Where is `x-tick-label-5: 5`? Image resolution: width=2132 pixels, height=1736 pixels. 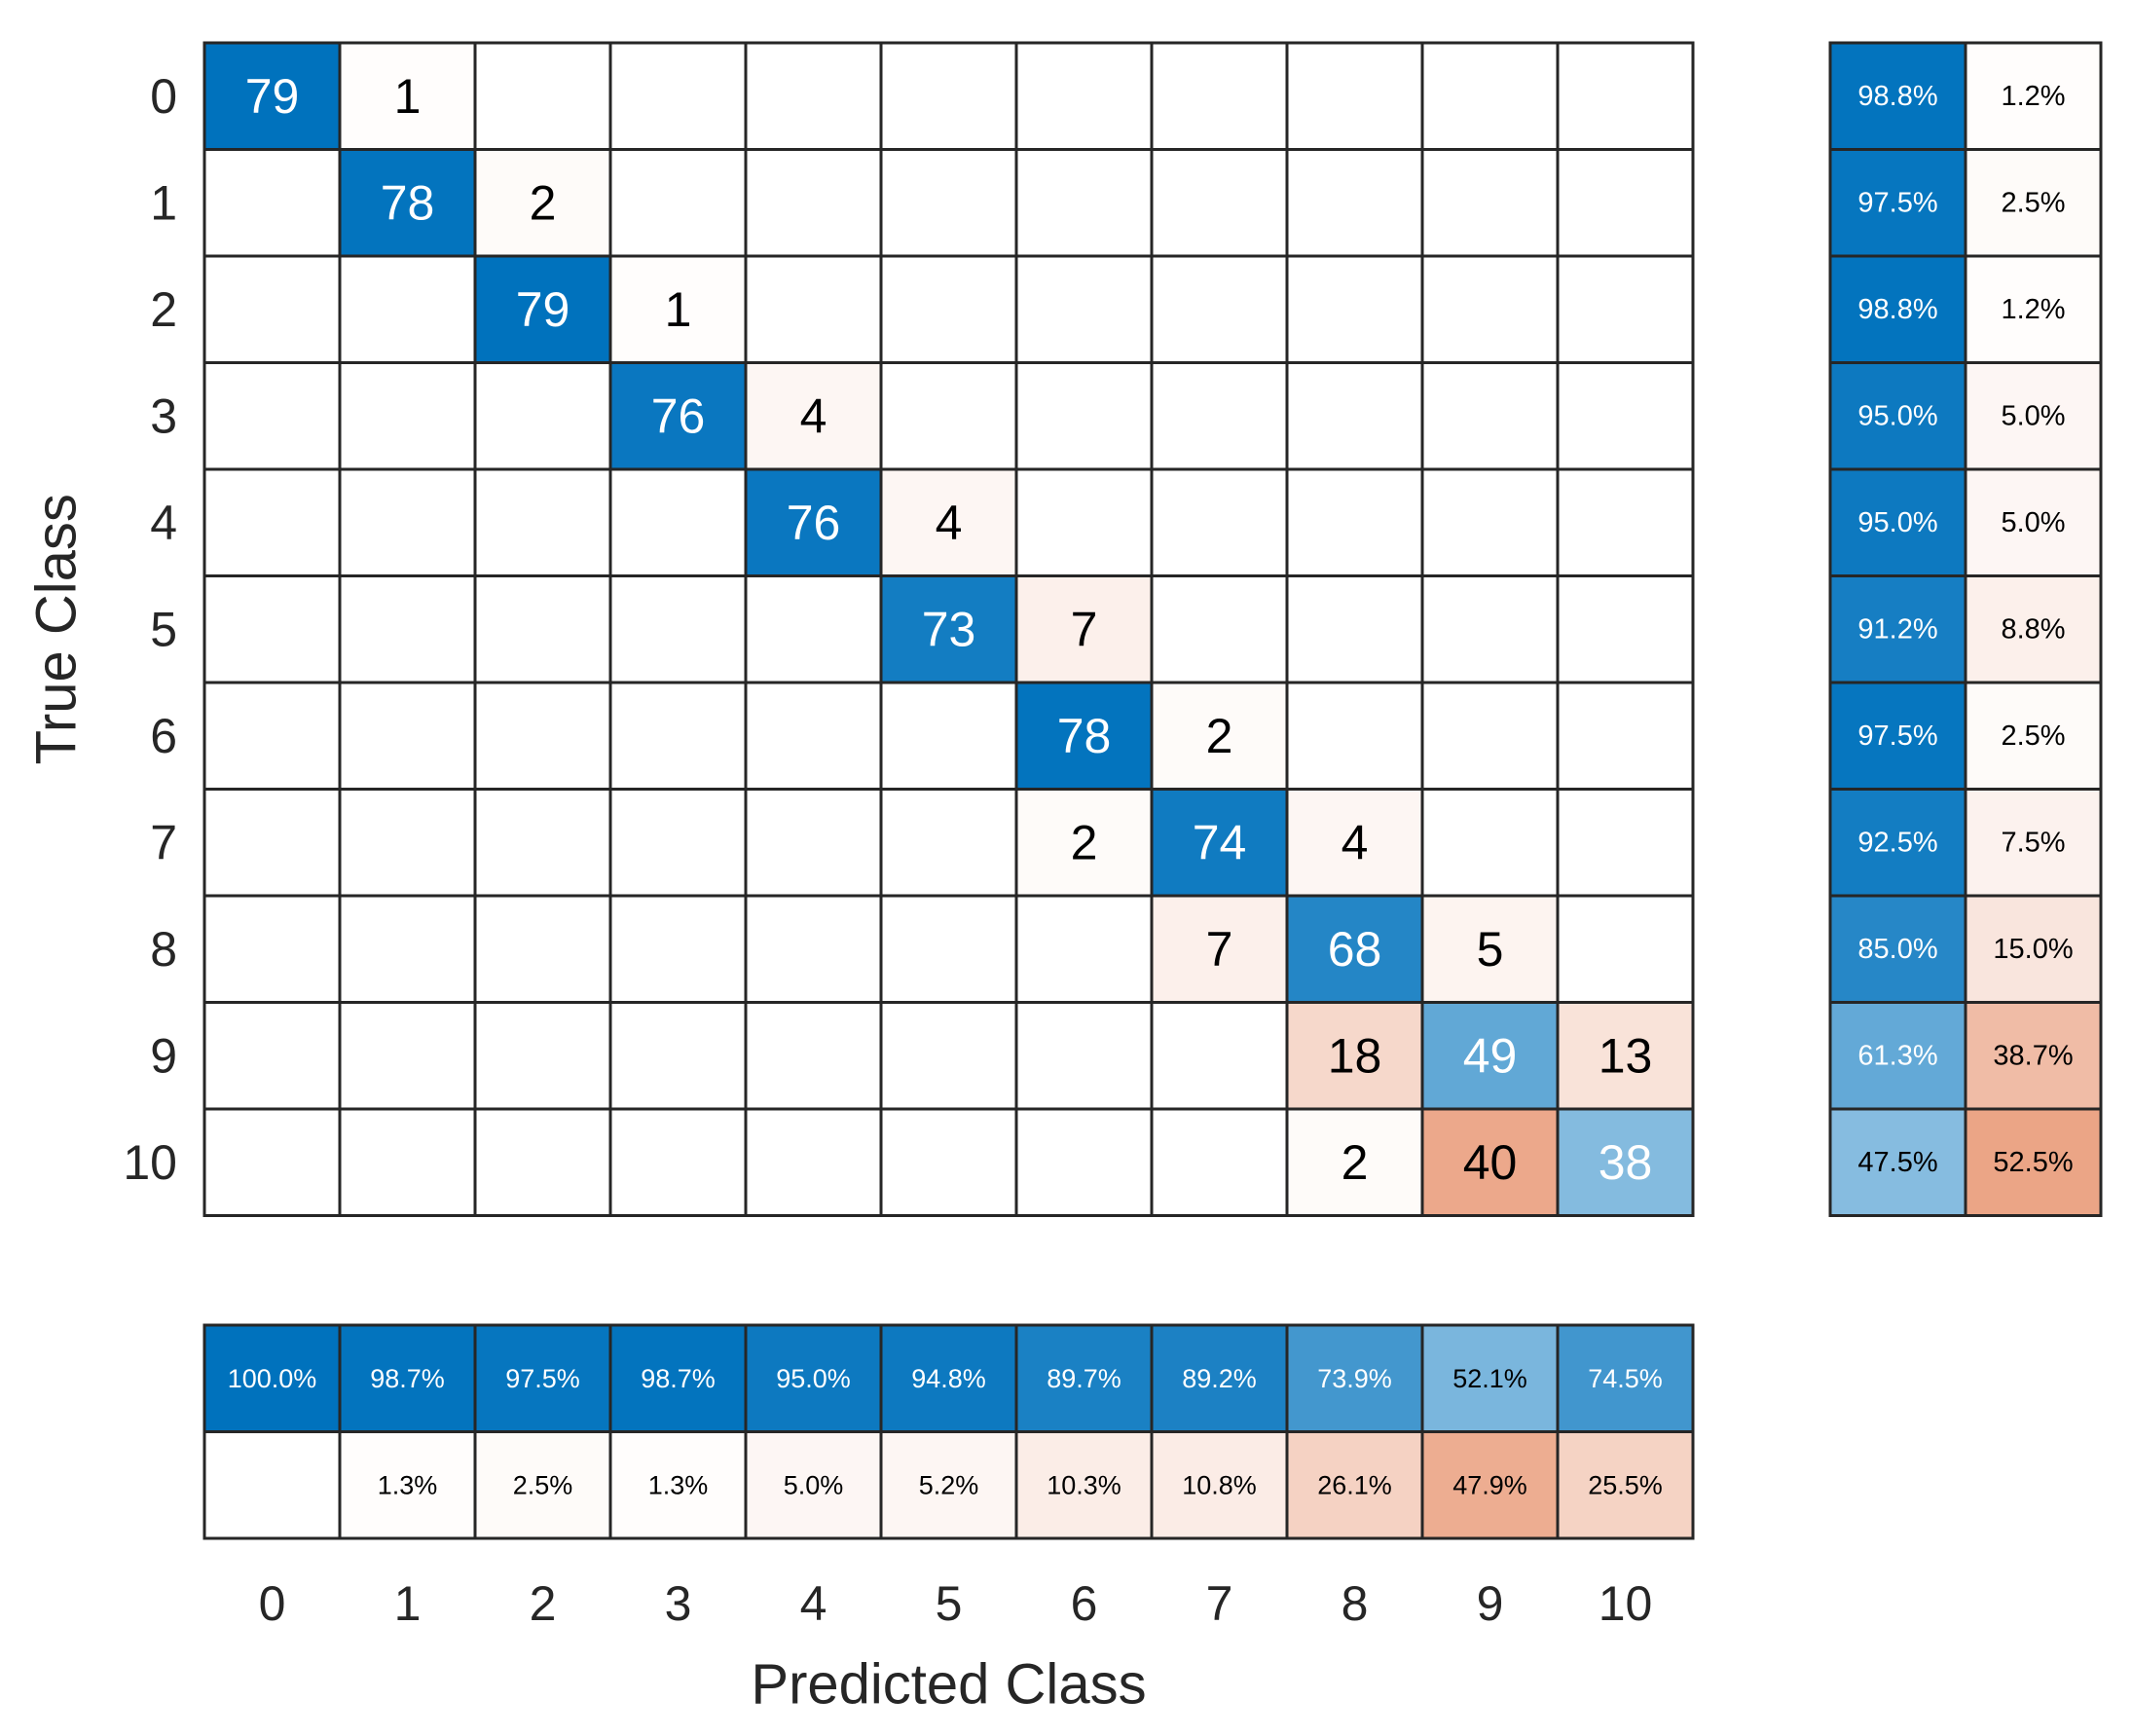
x-tick-label-5: 5 is located at coordinates (949, 1603).